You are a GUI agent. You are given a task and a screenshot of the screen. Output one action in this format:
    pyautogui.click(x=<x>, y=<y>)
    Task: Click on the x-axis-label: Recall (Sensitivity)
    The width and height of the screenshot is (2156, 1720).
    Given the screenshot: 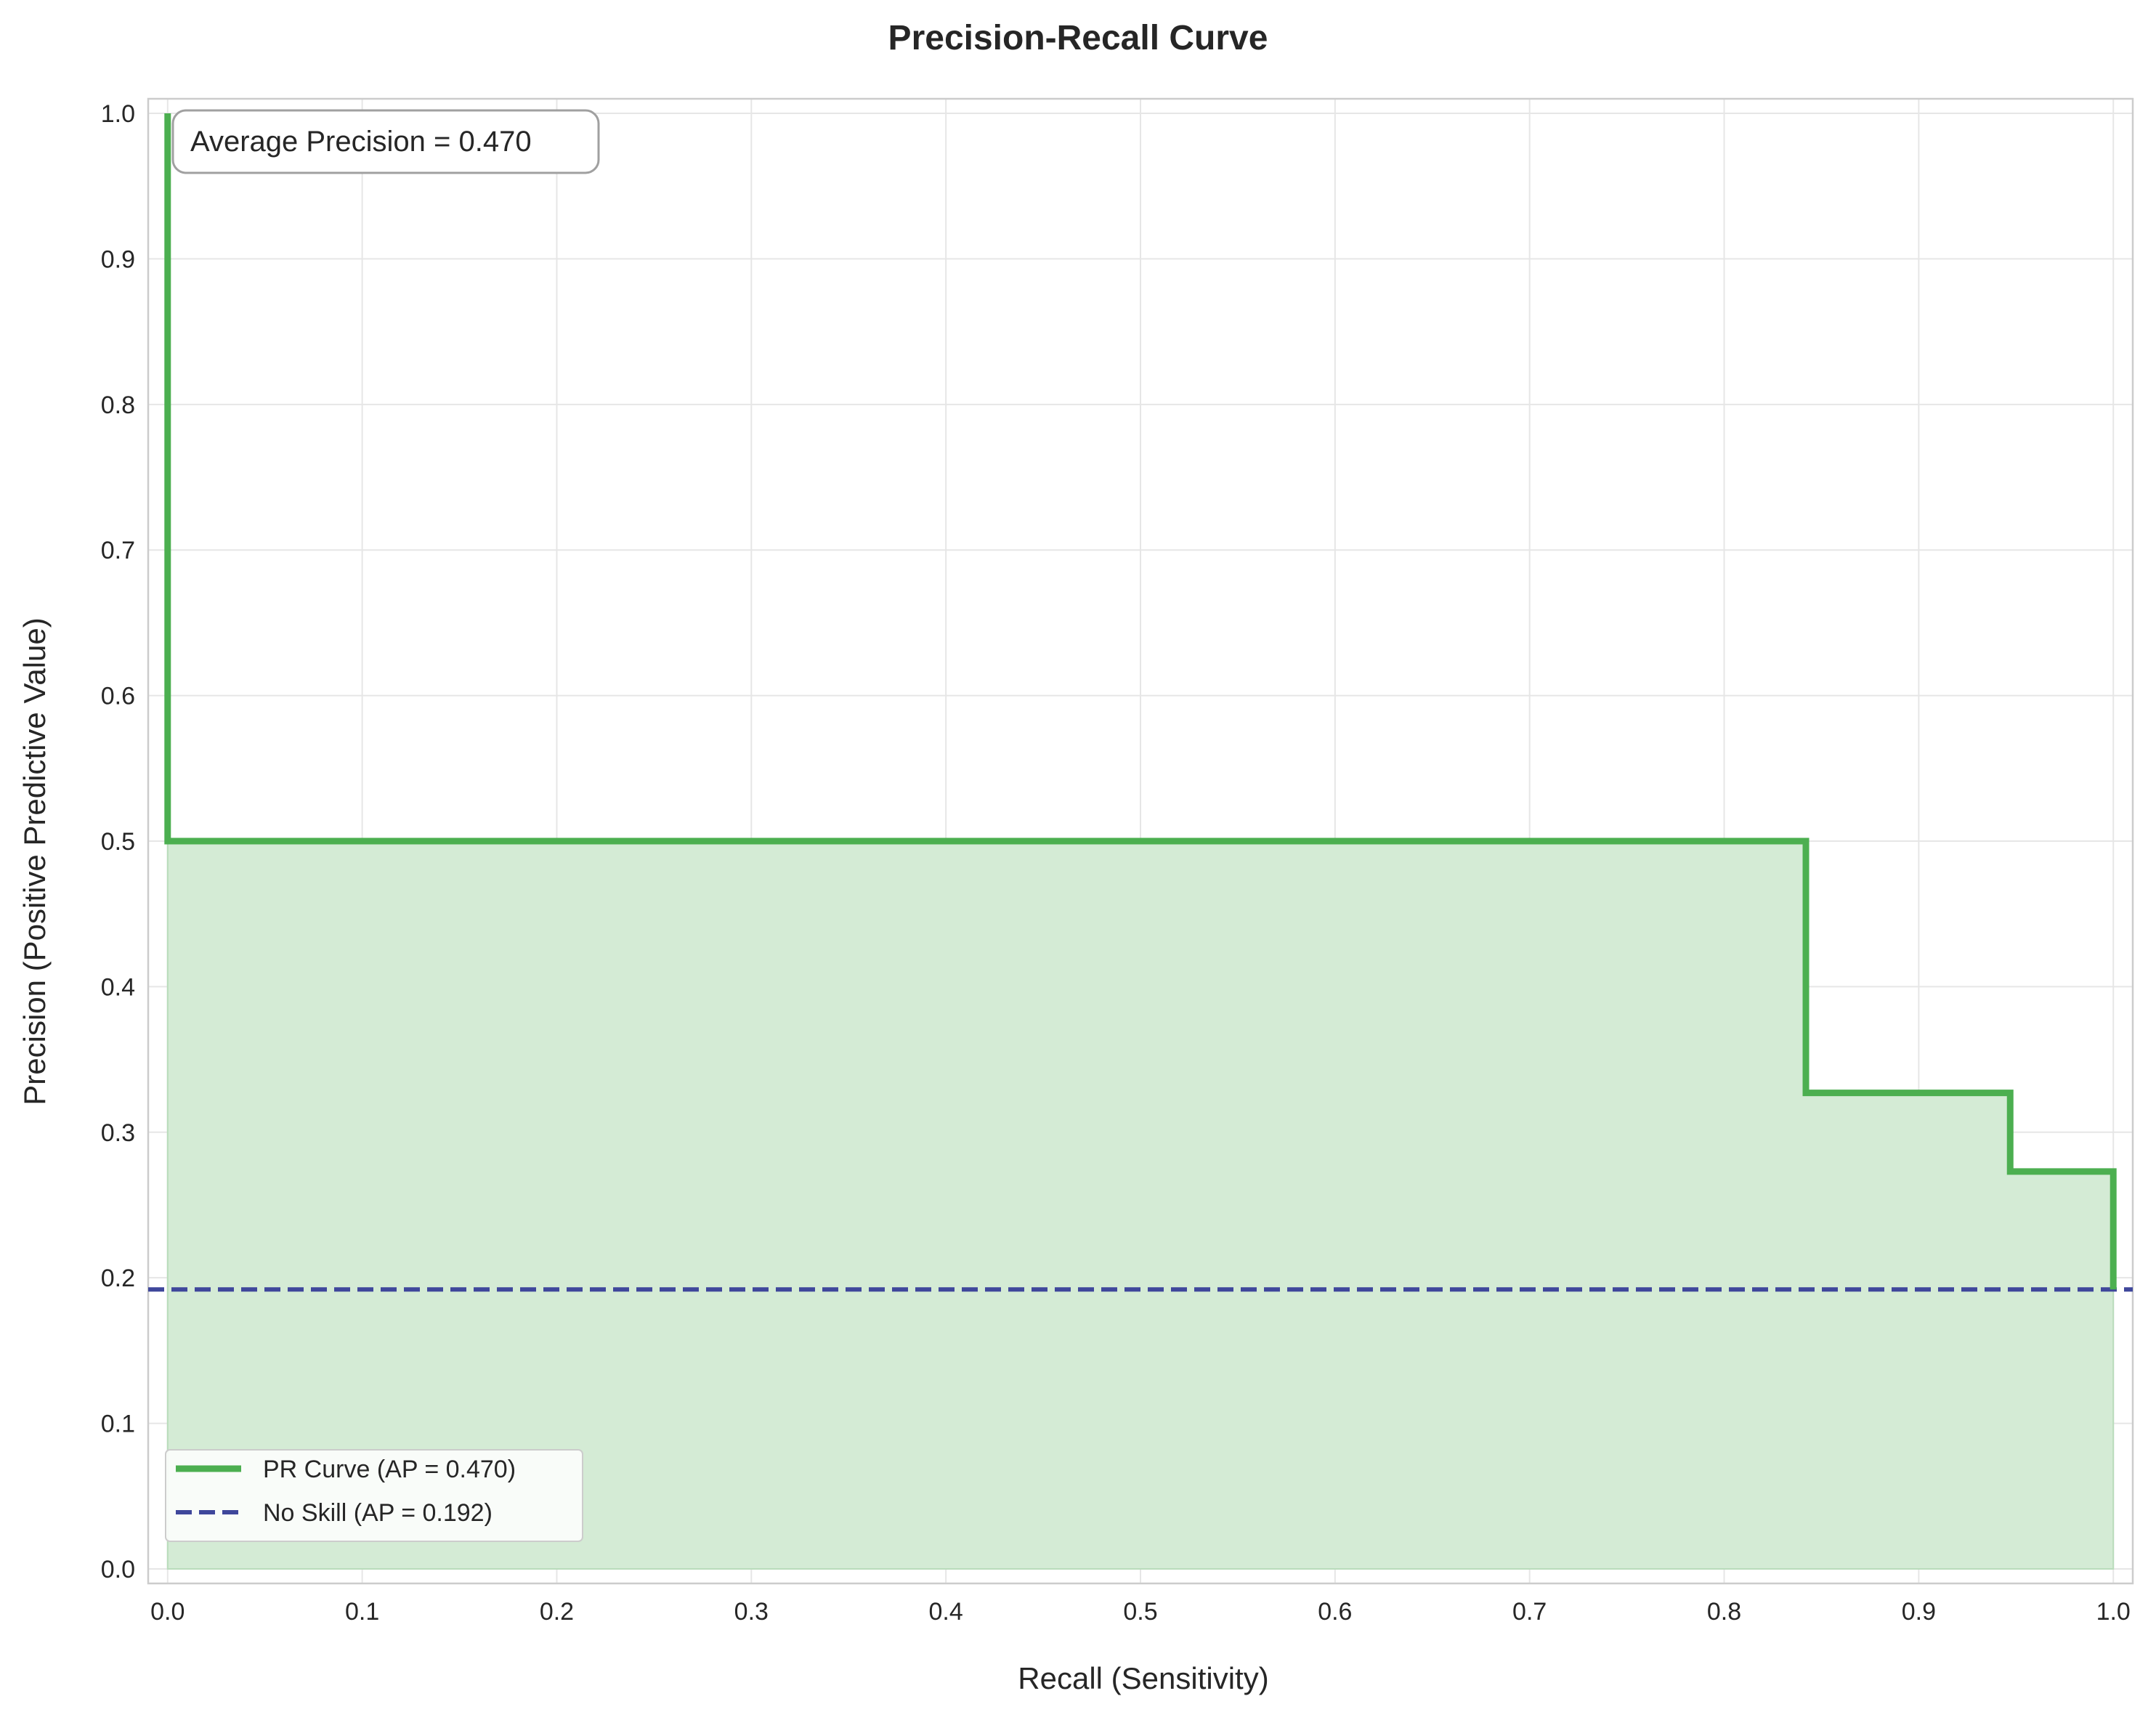 What is the action you would take?
    pyautogui.click(x=1143, y=1678)
    